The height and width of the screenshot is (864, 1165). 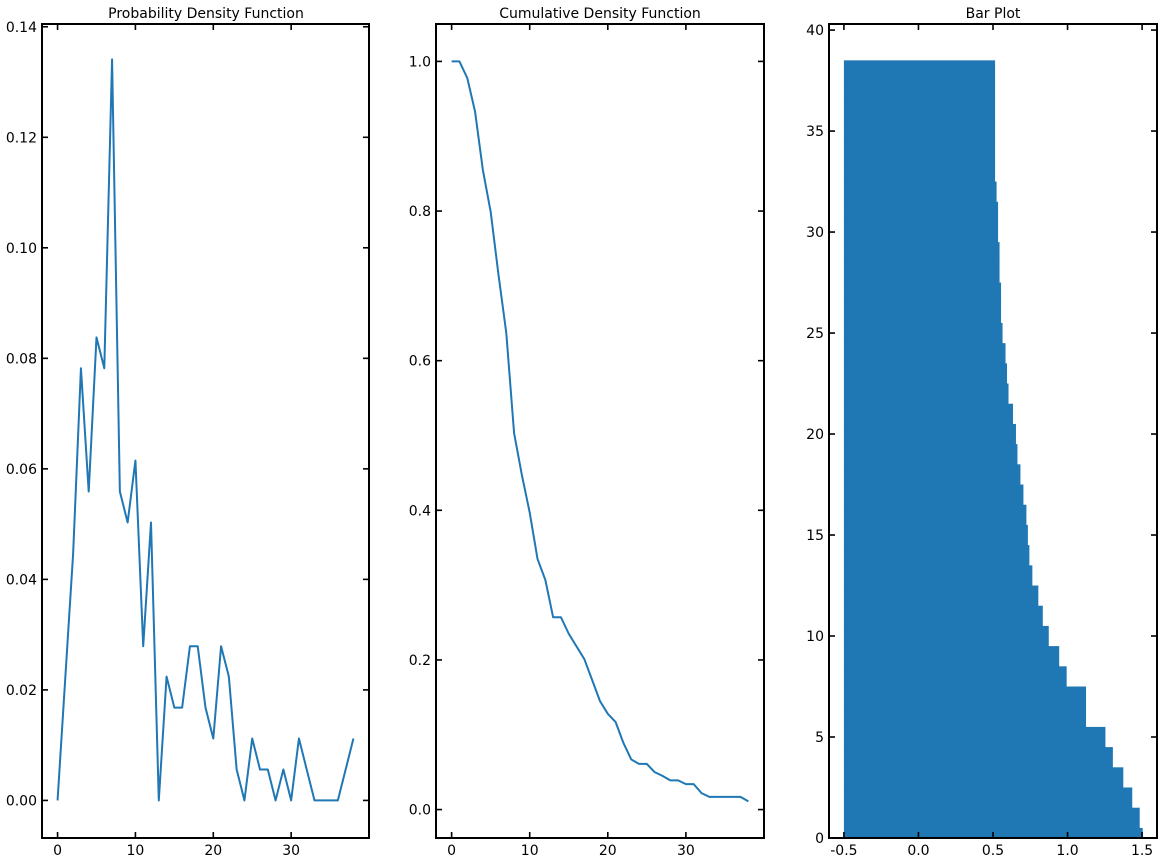 What do you see at coordinates (815, 536) in the screenshot?
I see `bar-y-tick-label: 15` at bounding box center [815, 536].